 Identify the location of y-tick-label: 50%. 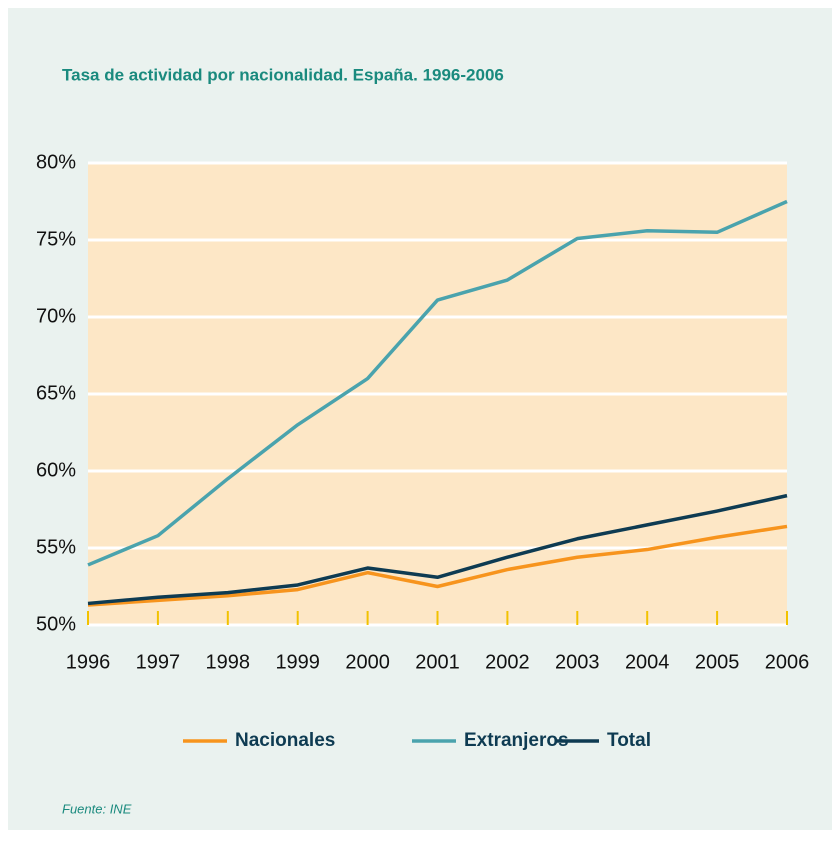
(56, 624).